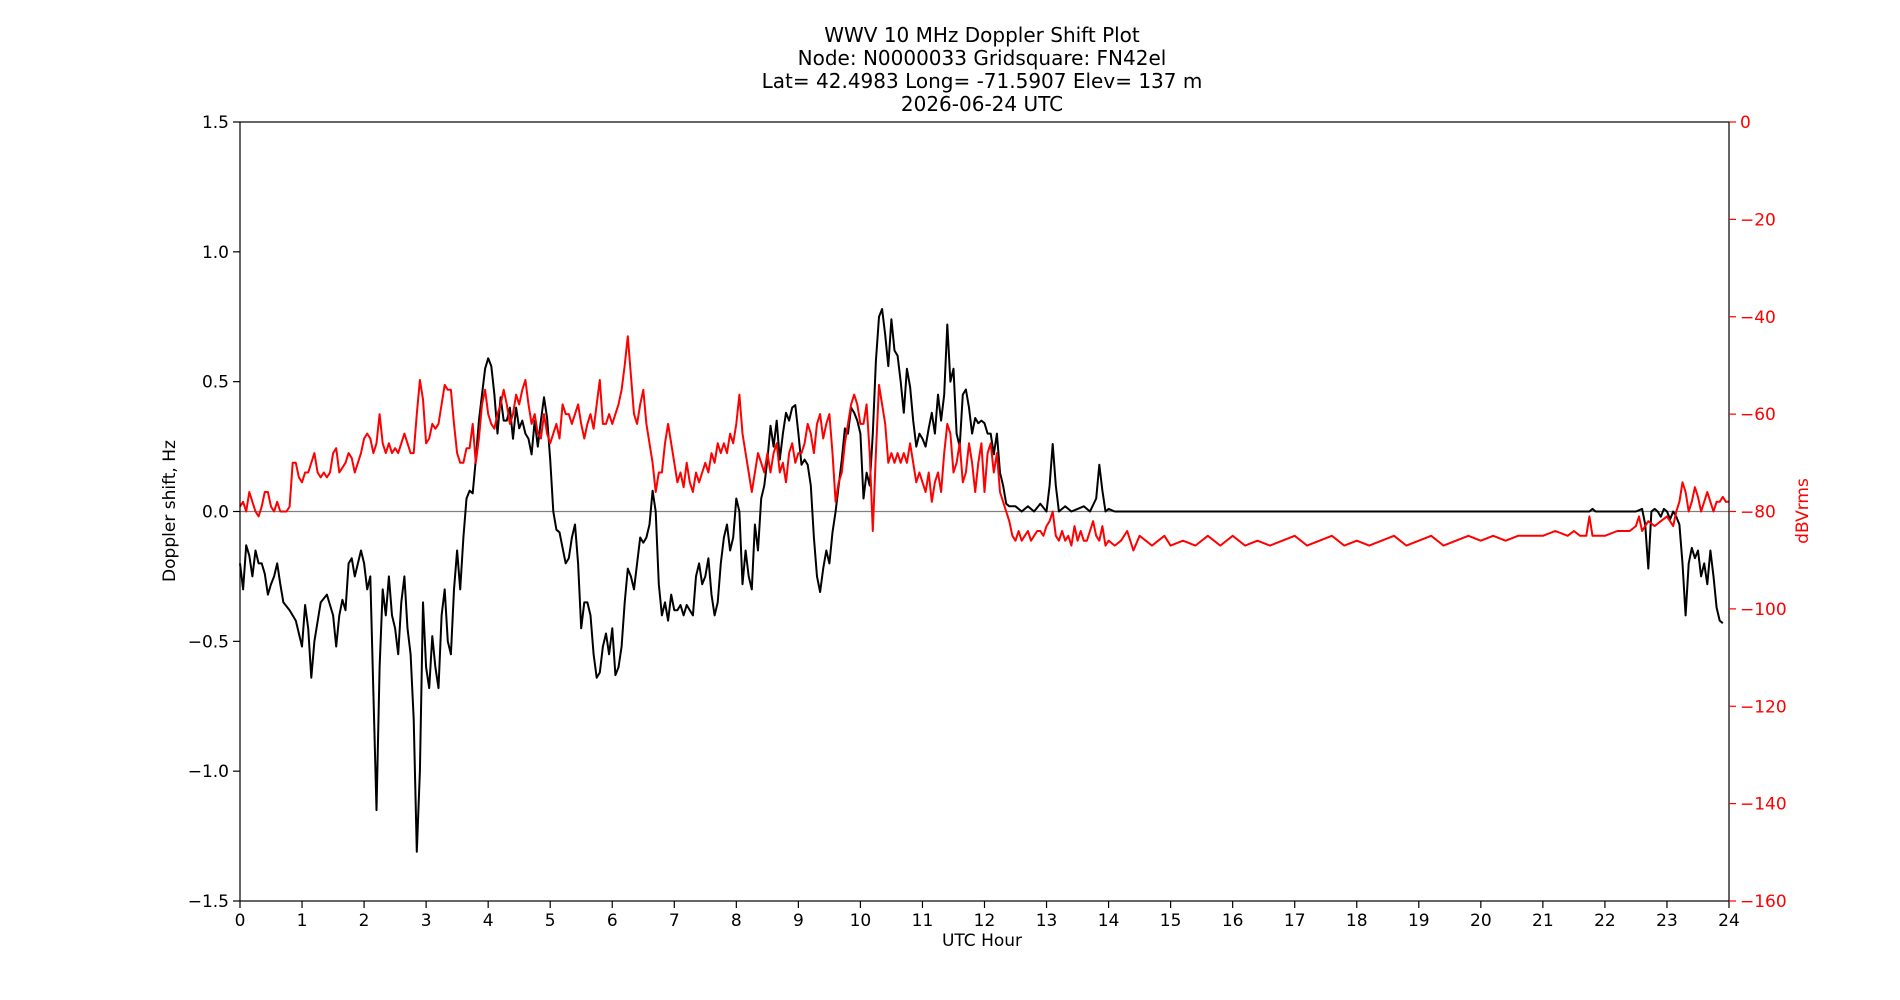 The width and height of the screenshot is (1900, 1000). What do you see at coordinates (1763, 805) in the screenshot?
I see `y2-tick-label: −140` at bounding box center [1763, 805].